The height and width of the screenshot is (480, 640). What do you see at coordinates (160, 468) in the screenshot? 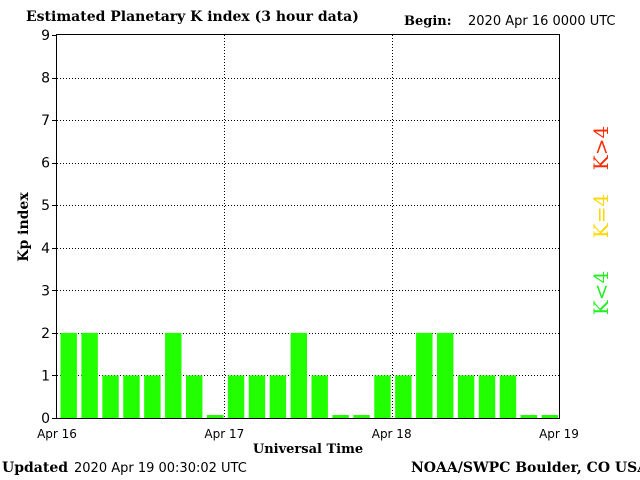
I see `updated-value: 2020 Apr 19 00:30:02 UTC` at bounding box center [160, 468].